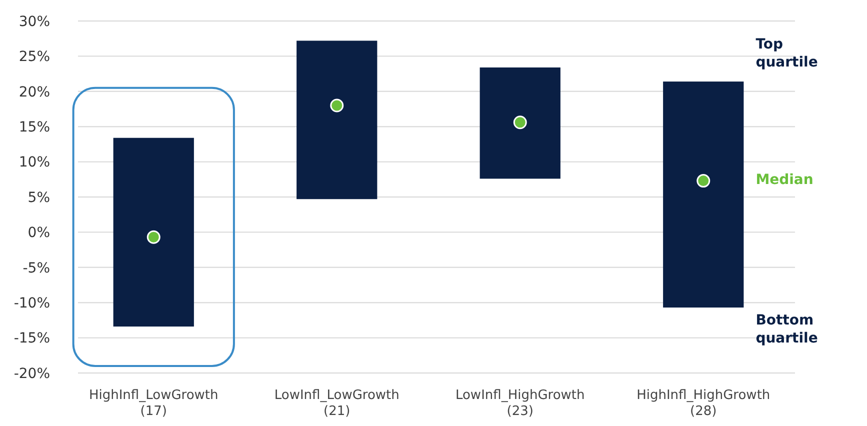 The image size is (867, 426). What do you see at coordinates (703, 403) in the screenshot?
I see `x-tick-label: HighInfl_HighGrowth (28)` at bounding box center [703, 403].